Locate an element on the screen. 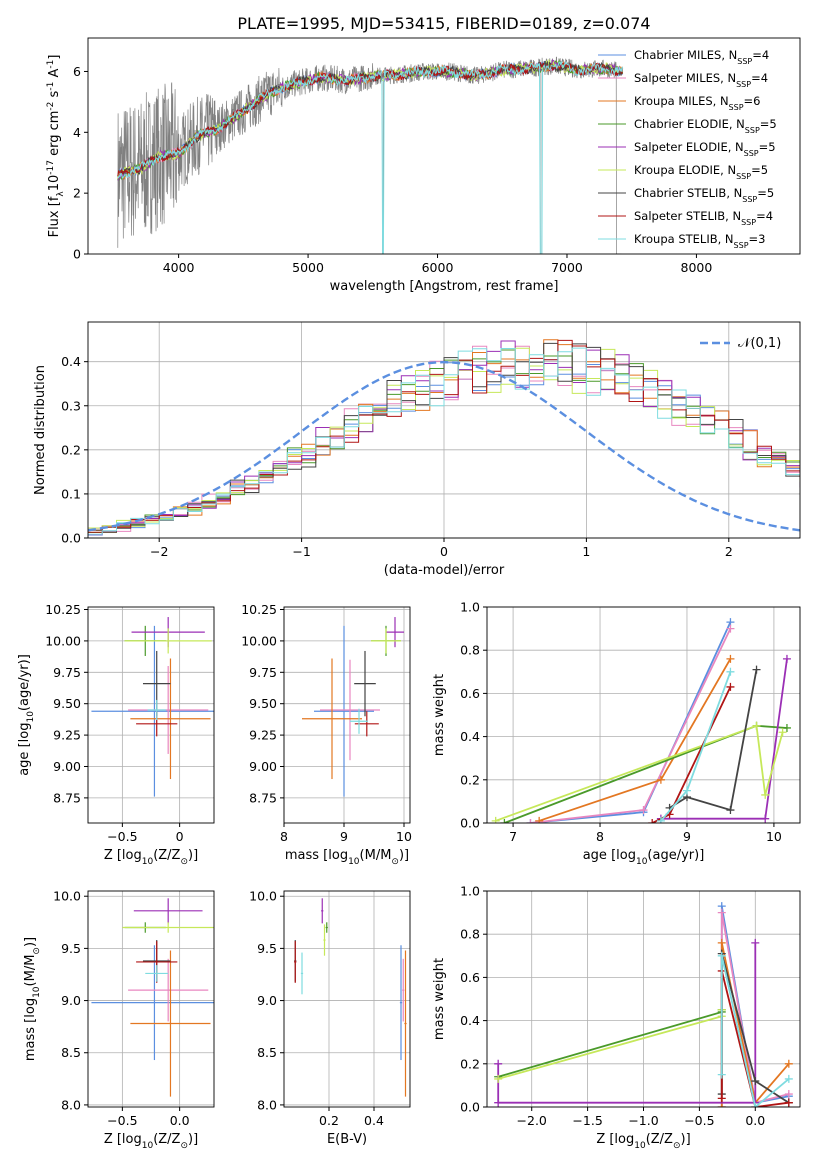  observed-spectrum is located at coordinates (369, 155).